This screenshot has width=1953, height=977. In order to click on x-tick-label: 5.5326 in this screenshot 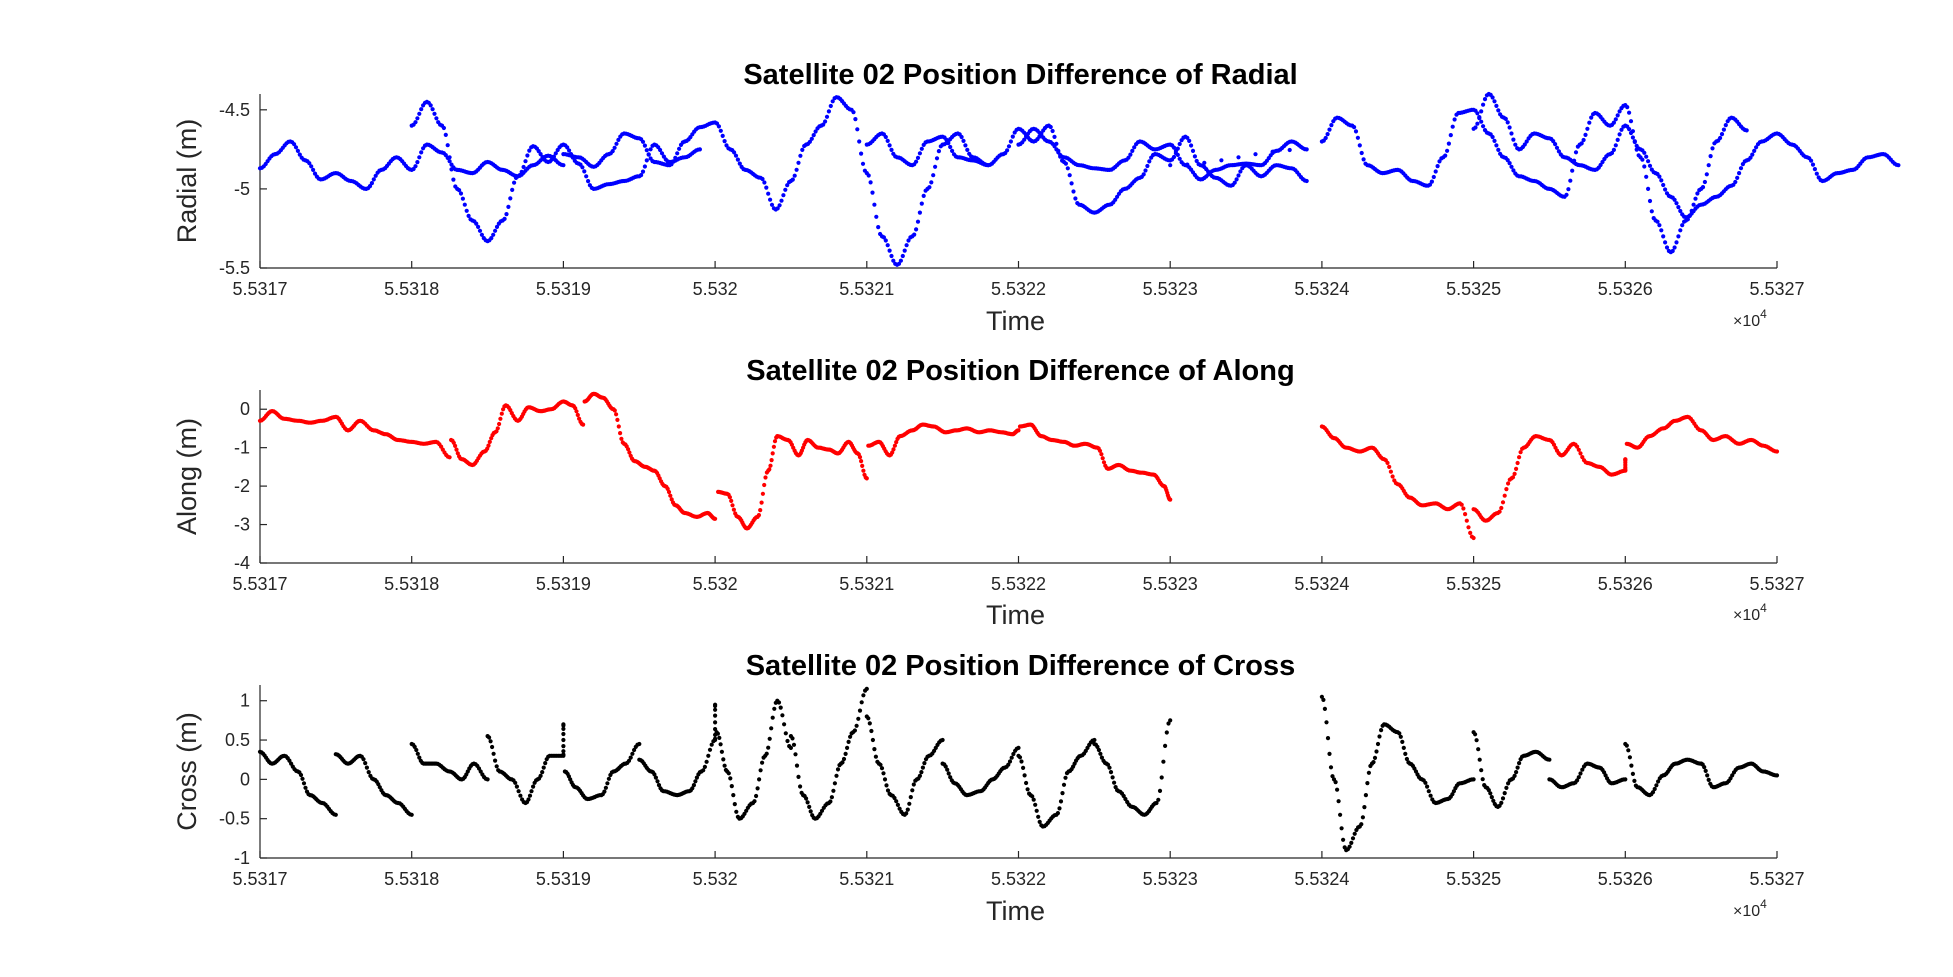, I will do `click(1625, 879)`.